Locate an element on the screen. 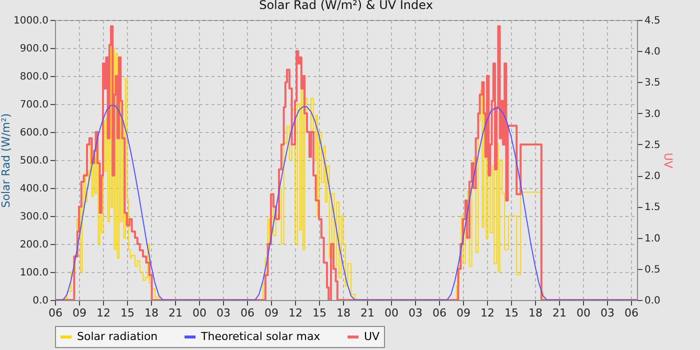 Image resolution: width=700 pixels, height=350 pixels. legend-label: UV is located at coordinates (372, 336).